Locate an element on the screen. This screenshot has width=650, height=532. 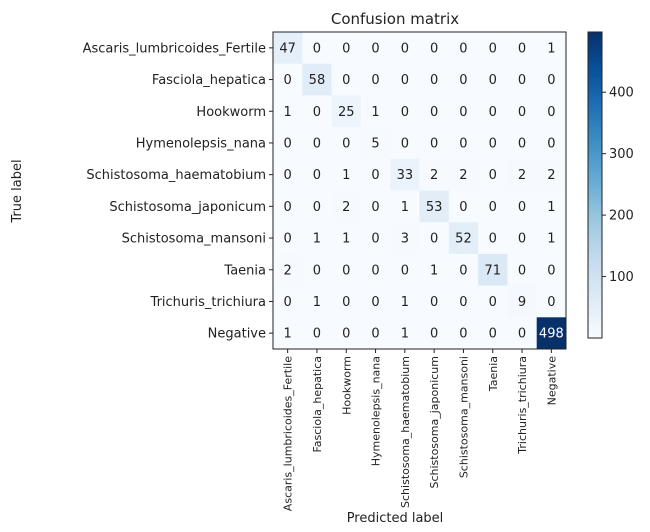
column-tick-label: Fasciola_hepatica is located at coordinates (317, 404).